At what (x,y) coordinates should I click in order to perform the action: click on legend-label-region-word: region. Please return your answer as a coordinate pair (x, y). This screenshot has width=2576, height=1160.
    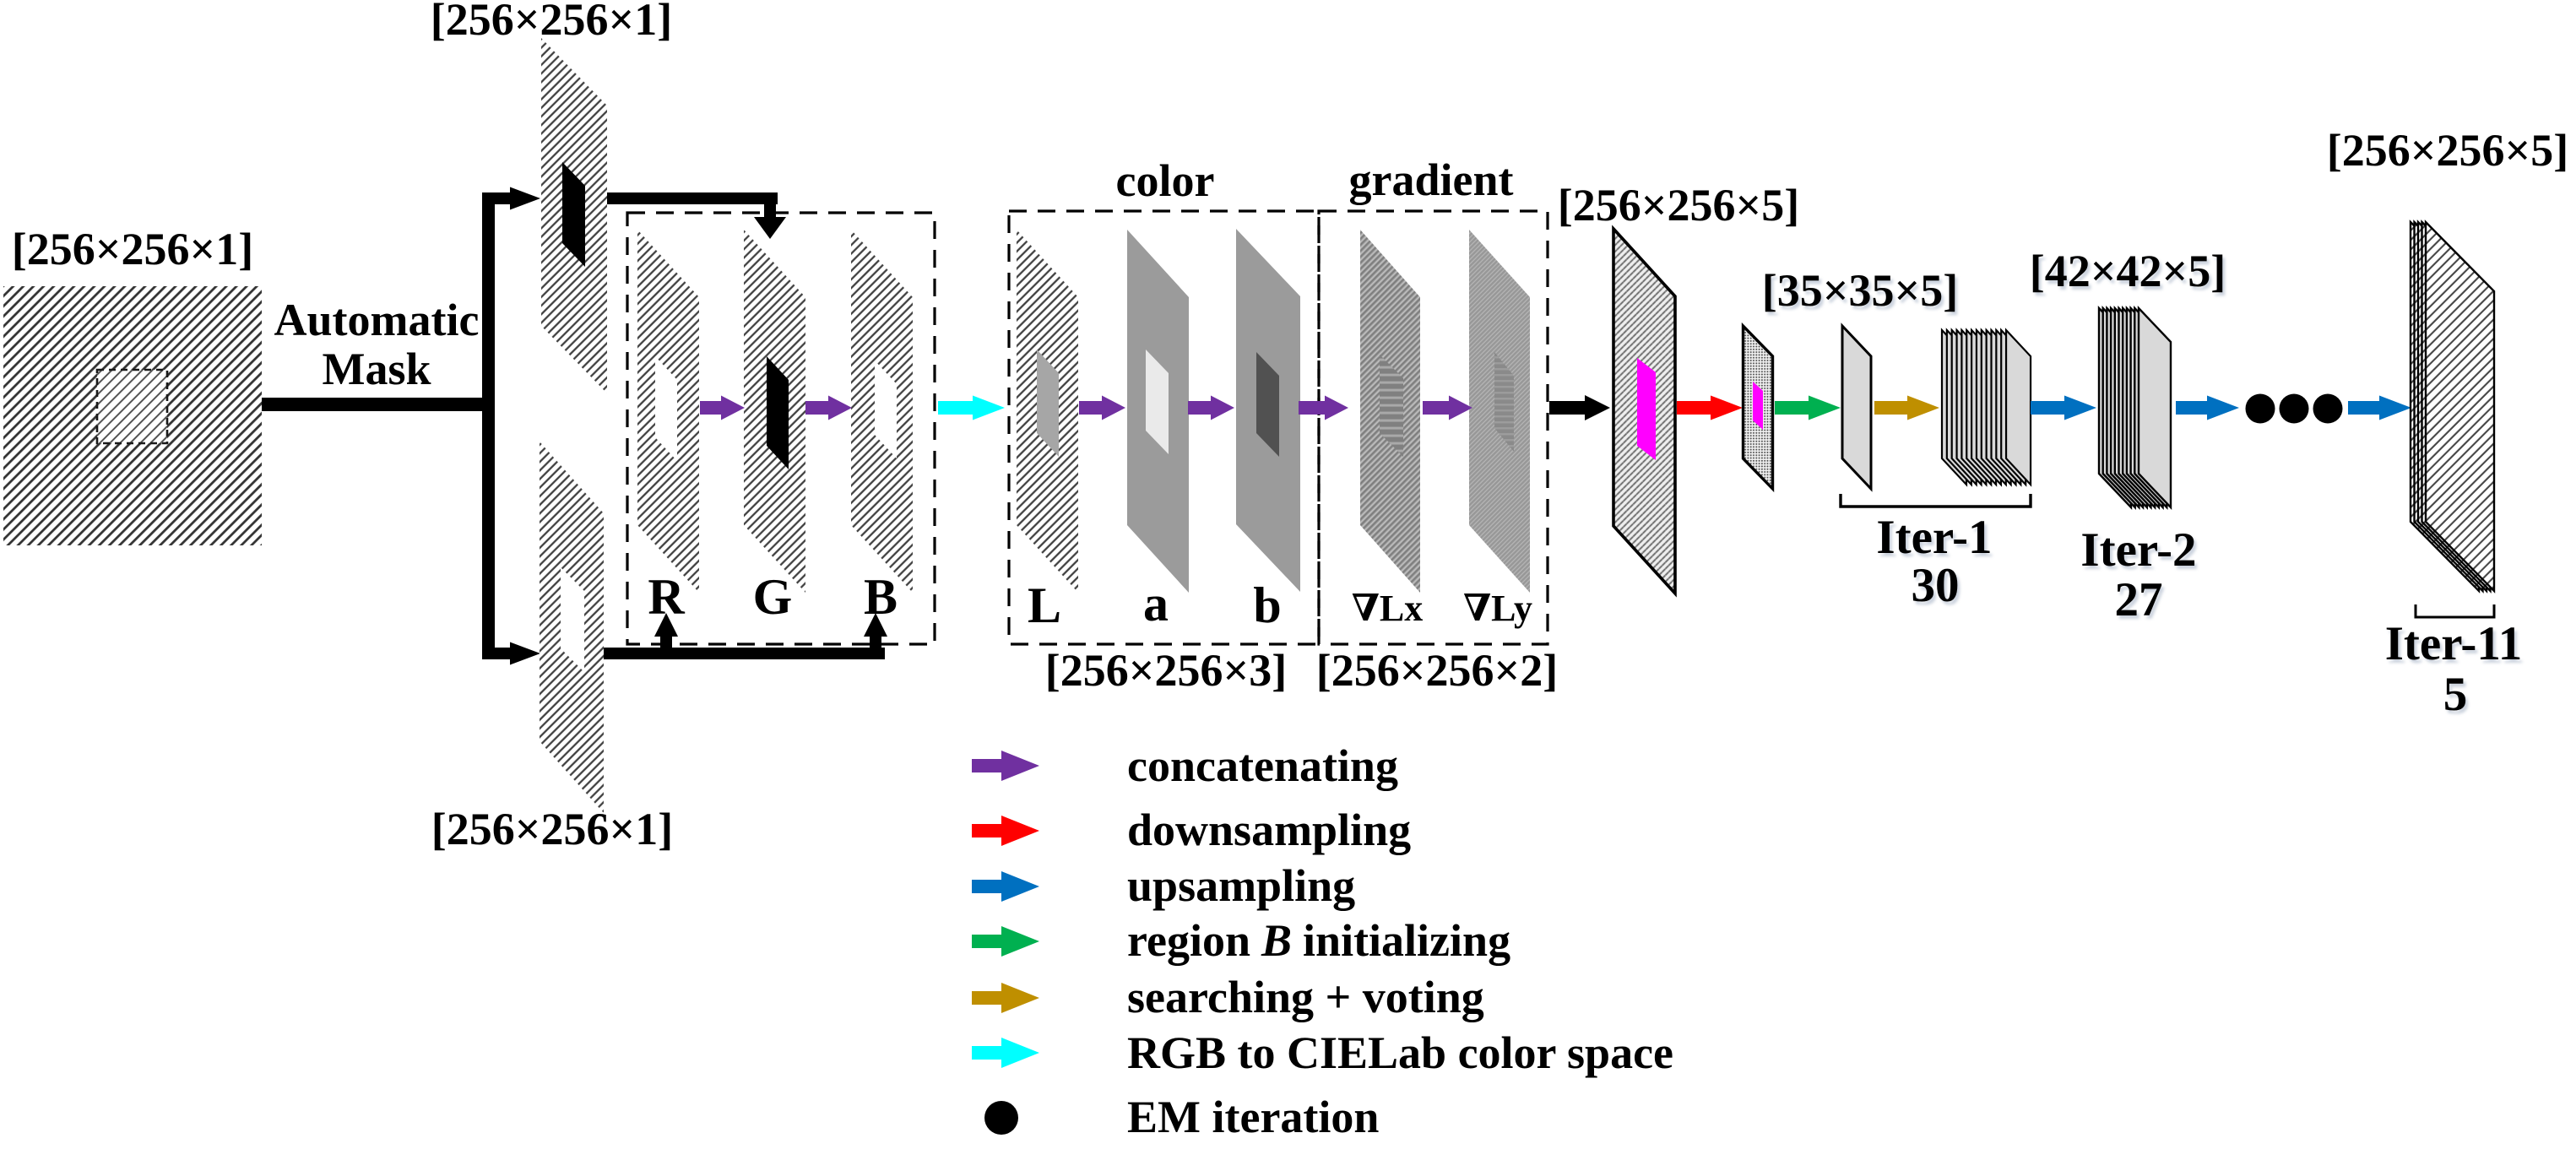
    Looking at the image, I should click on (1188, 940).